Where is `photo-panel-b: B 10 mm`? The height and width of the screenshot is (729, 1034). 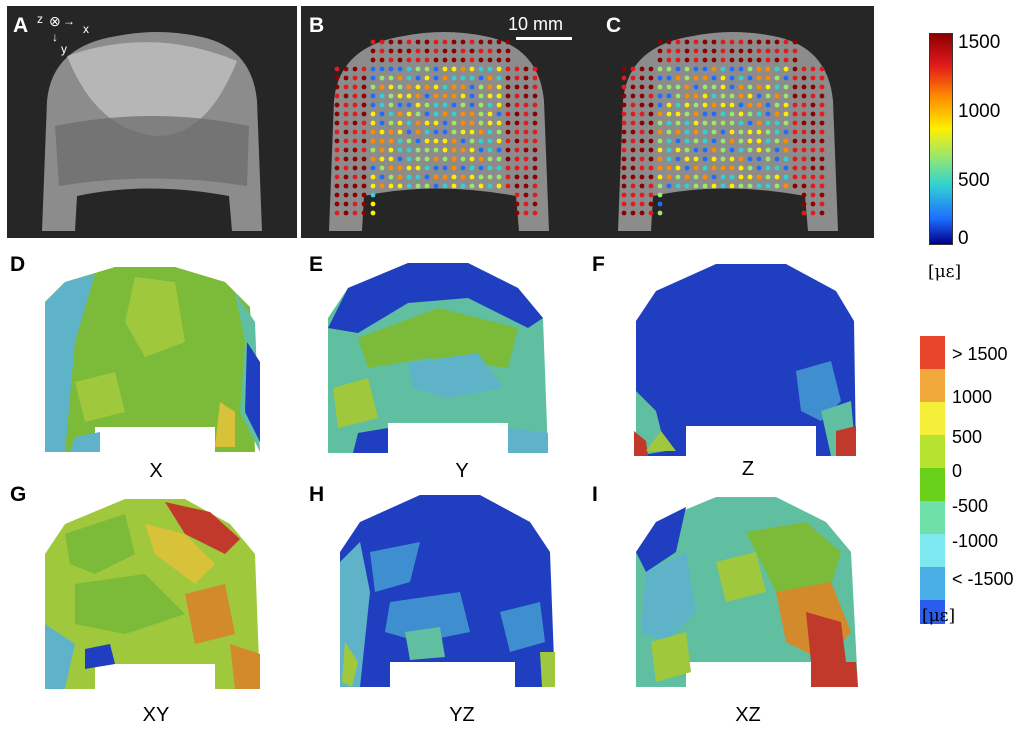
photo-panel-b: B 10 mm is located at coordinates (444, 122).